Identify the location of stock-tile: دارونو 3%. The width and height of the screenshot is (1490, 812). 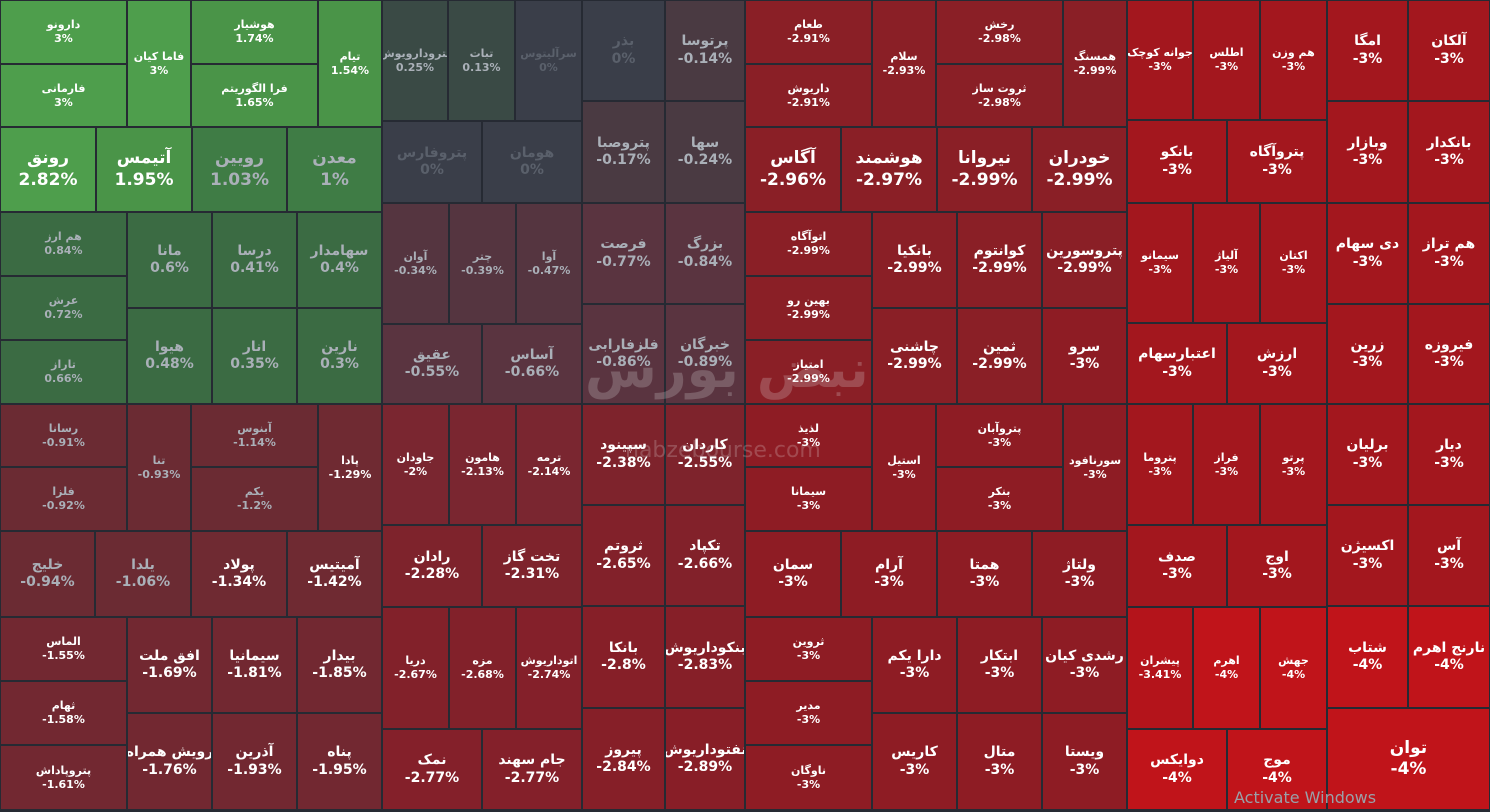
(63, 32).